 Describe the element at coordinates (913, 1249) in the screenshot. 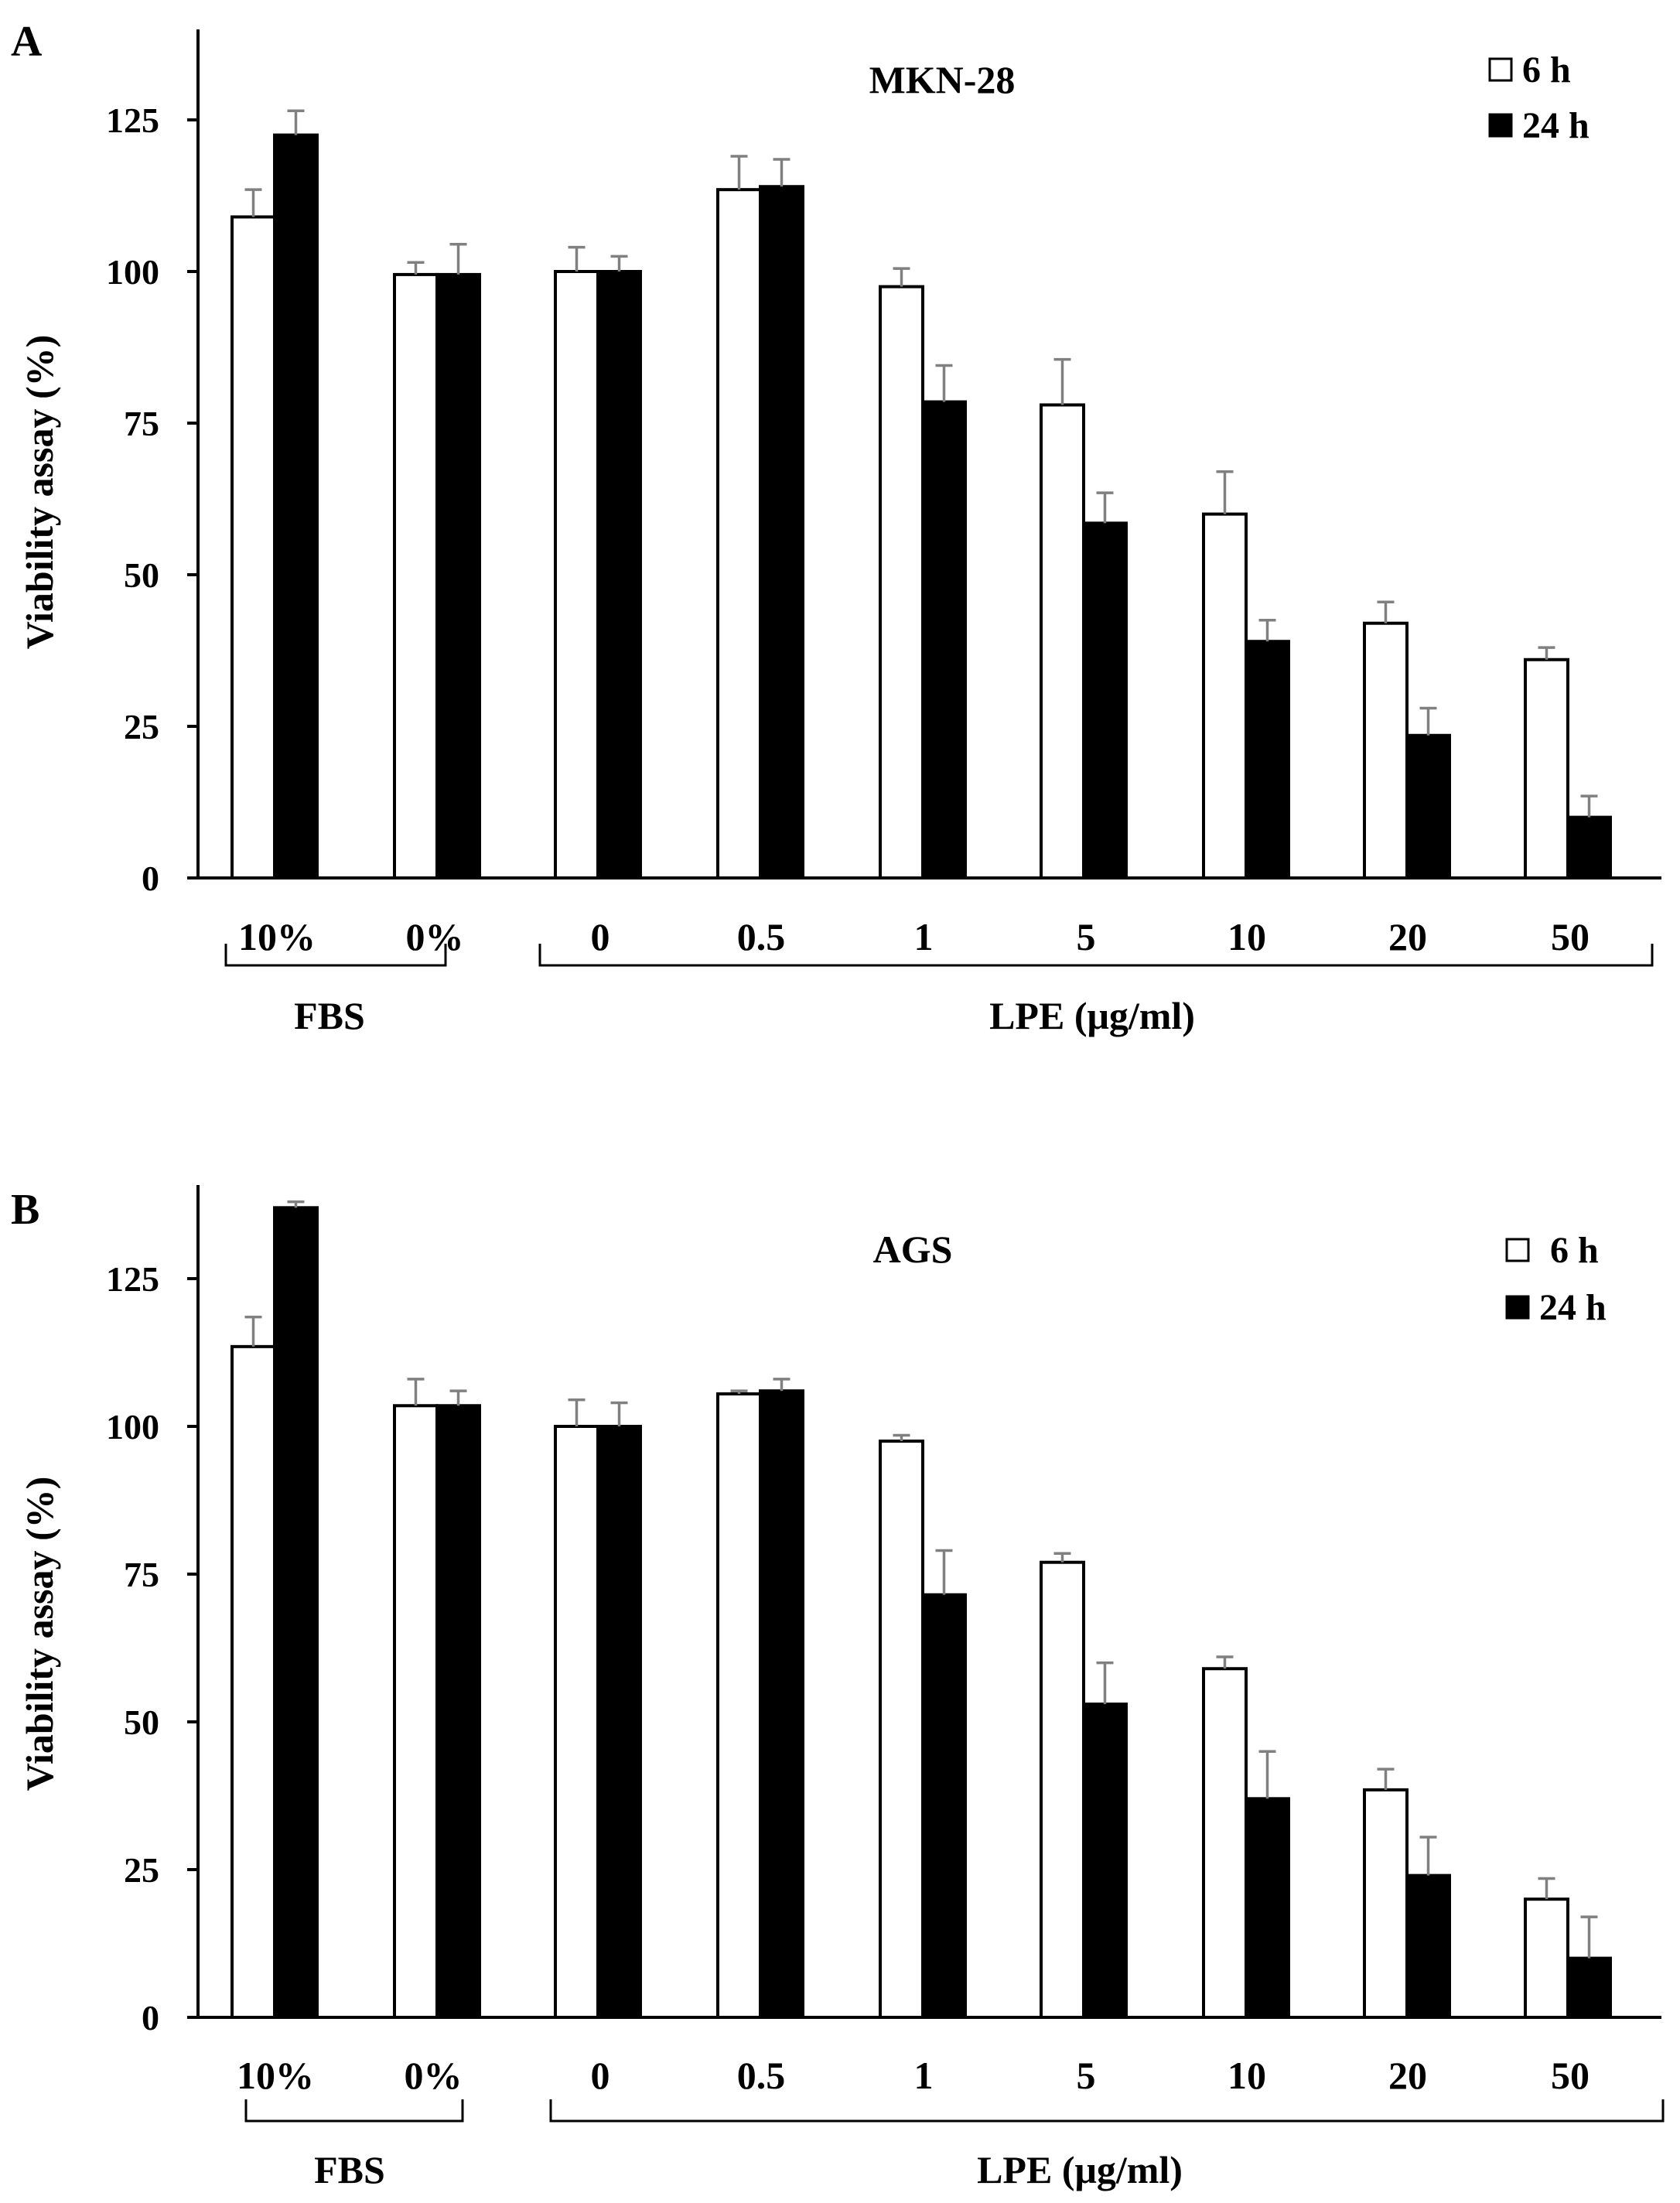

I see `panel-b-title: AGS` at that location.